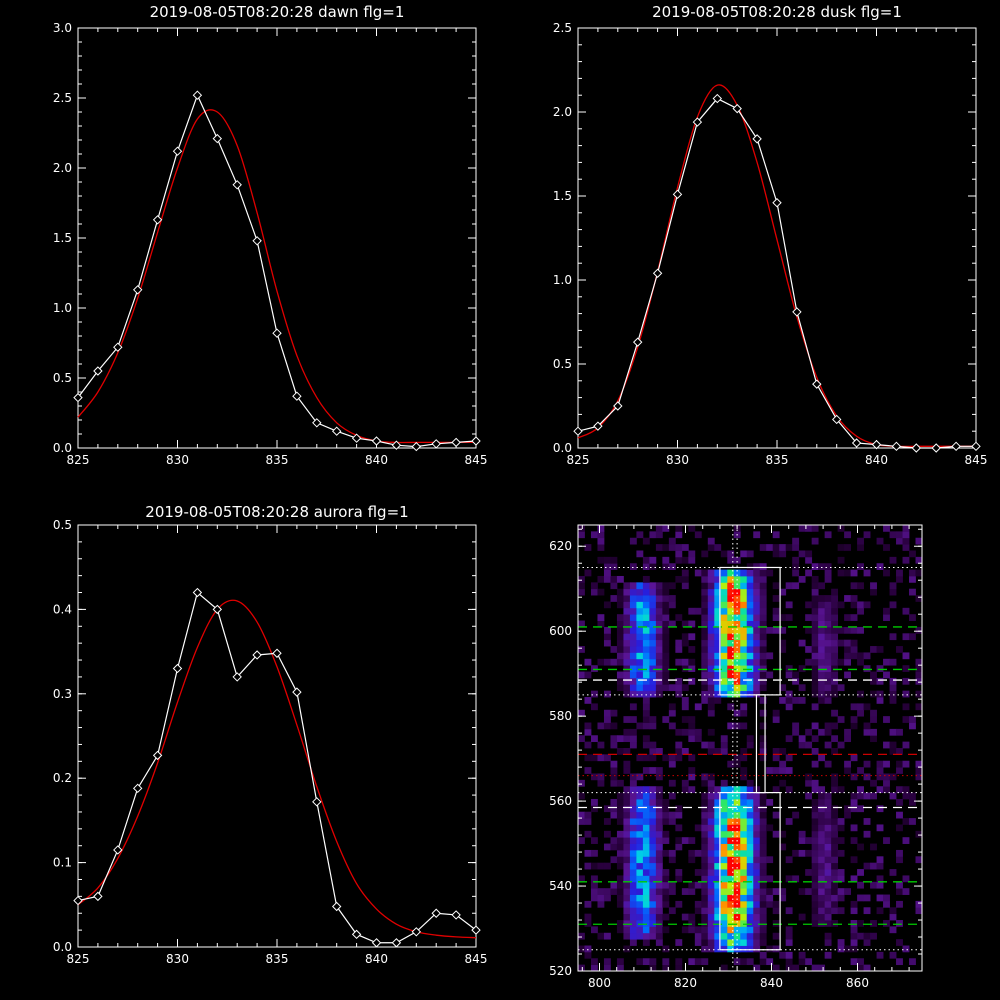 Image resolution: width=1000 pixels, height=1000 pixels. Describe the element at coordinates (62, 238) in the screenshot. I see `y-tick-label: 1.5` at that location.